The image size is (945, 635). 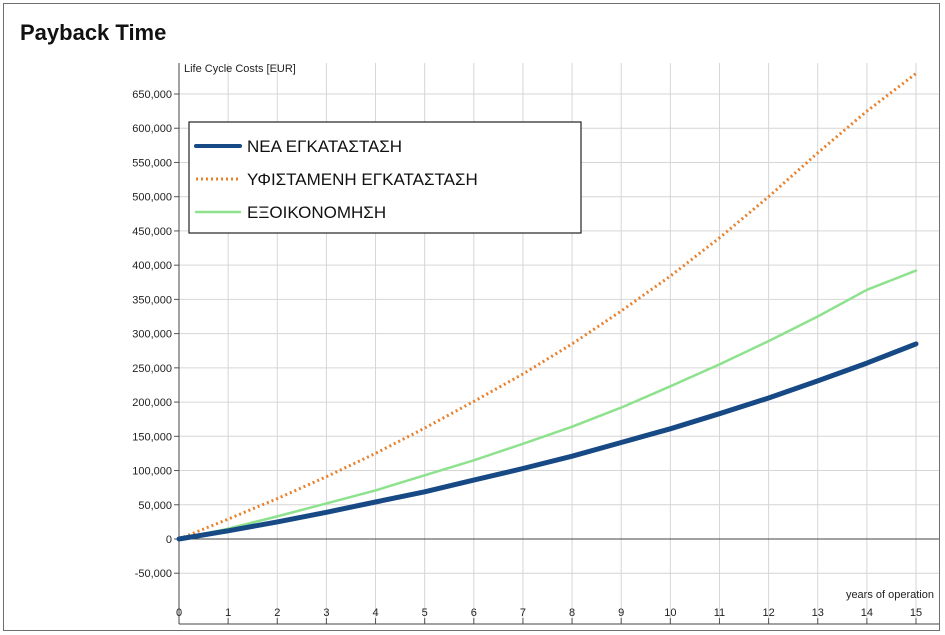 What do you see at coordinates (179, 613) in the screenshot?
I see `x-tick-label: 0` at bounding box center [179, 613].